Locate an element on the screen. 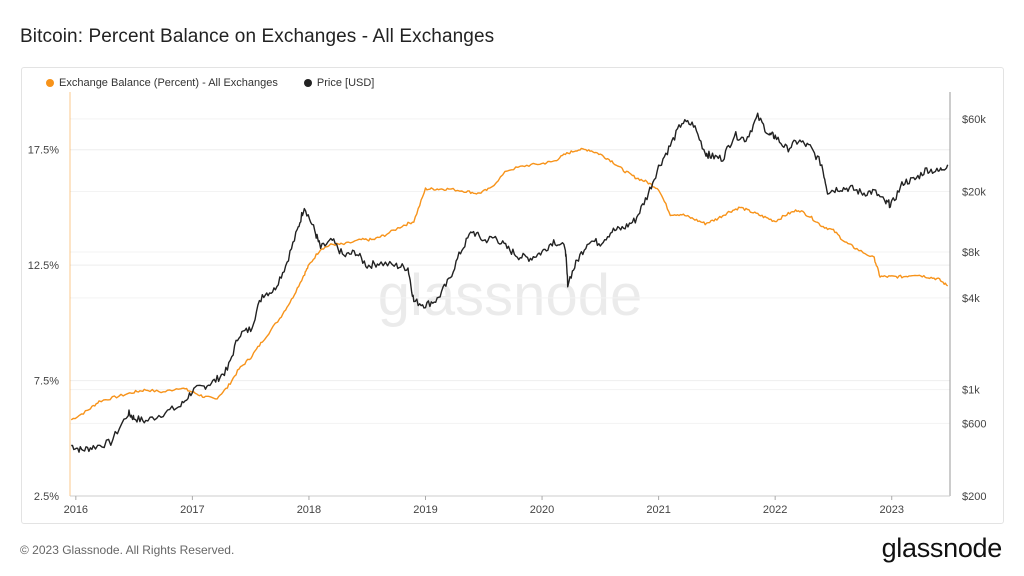  watermark-text: glassnode is located at coordinates (510, 295).